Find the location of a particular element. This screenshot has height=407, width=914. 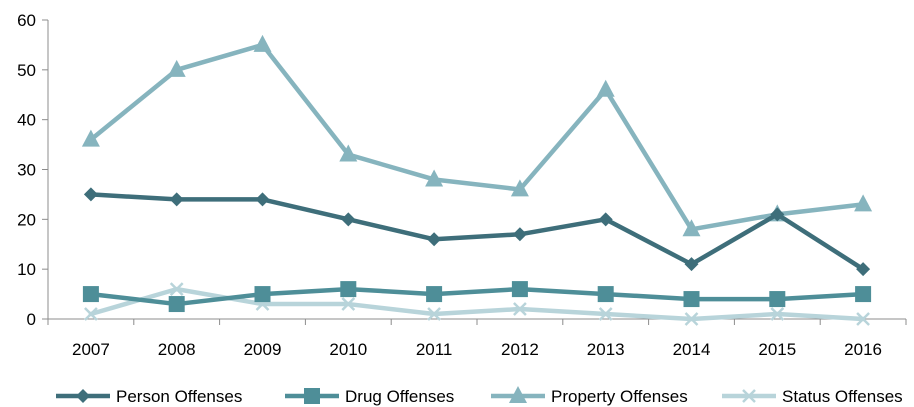

x-tick-label: 2011 is located at coordinates (434, 349).